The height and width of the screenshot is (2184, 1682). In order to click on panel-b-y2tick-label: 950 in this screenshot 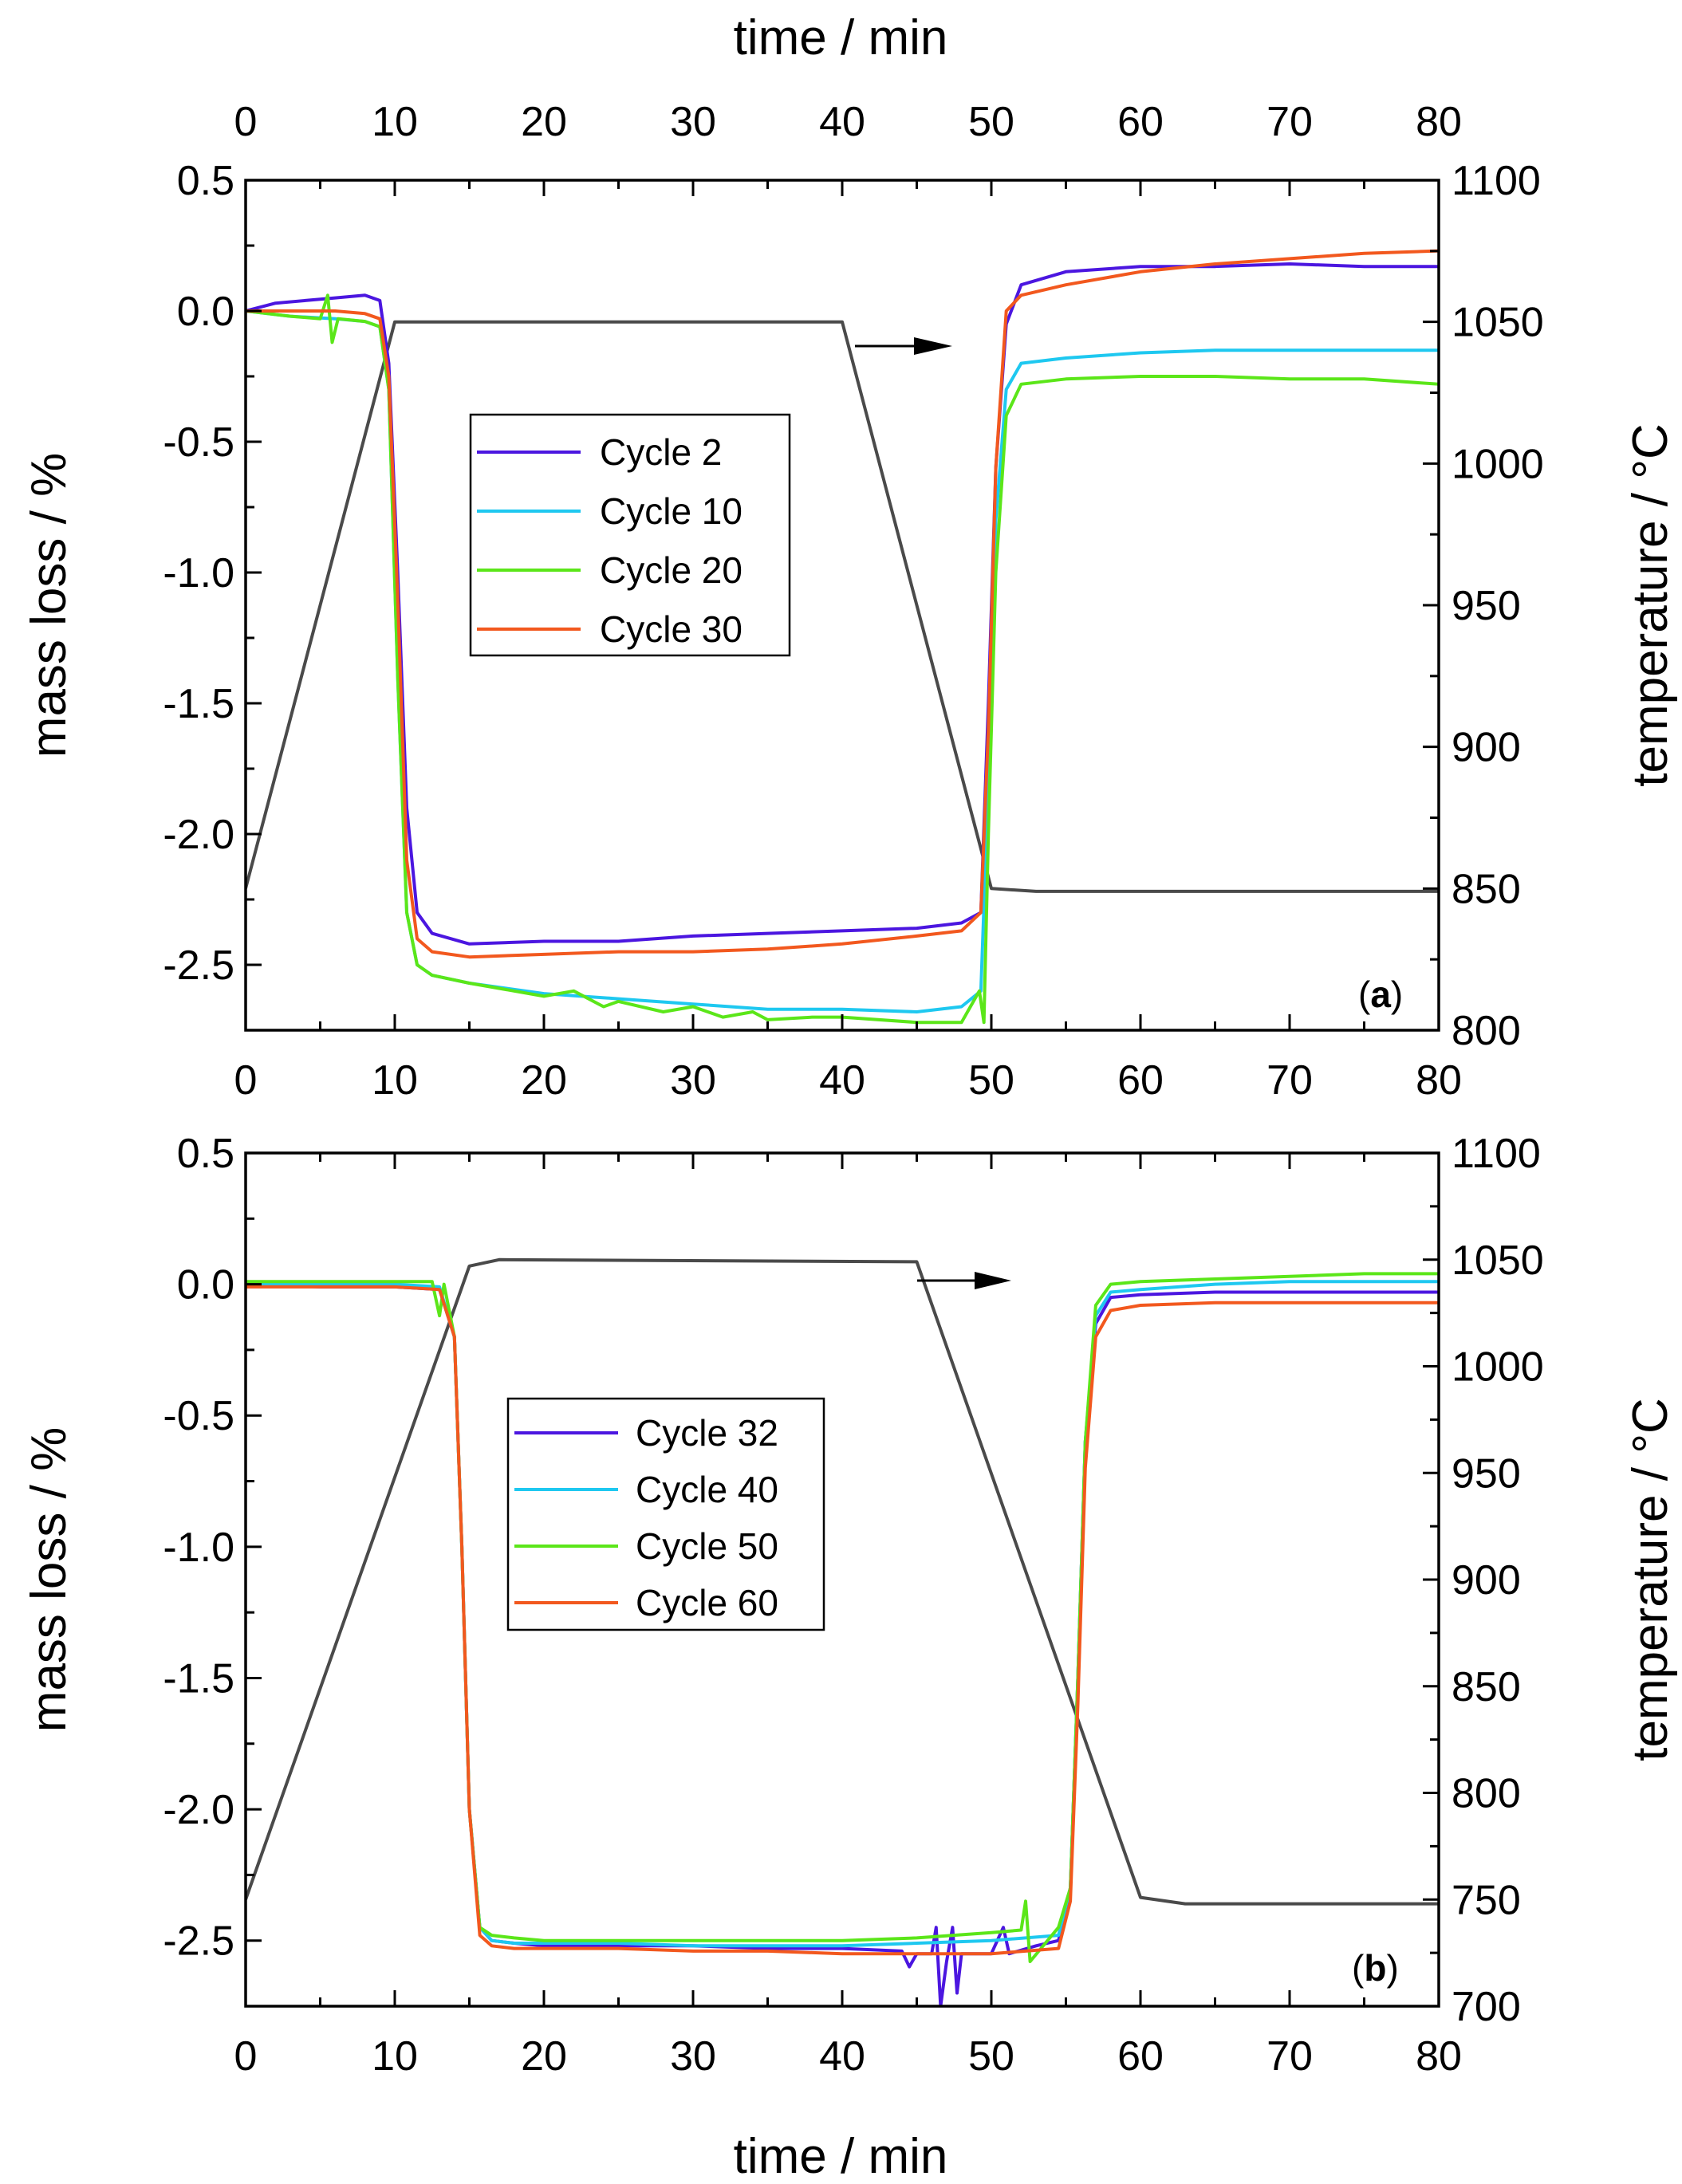, I will do `click(1486, 1473)`.